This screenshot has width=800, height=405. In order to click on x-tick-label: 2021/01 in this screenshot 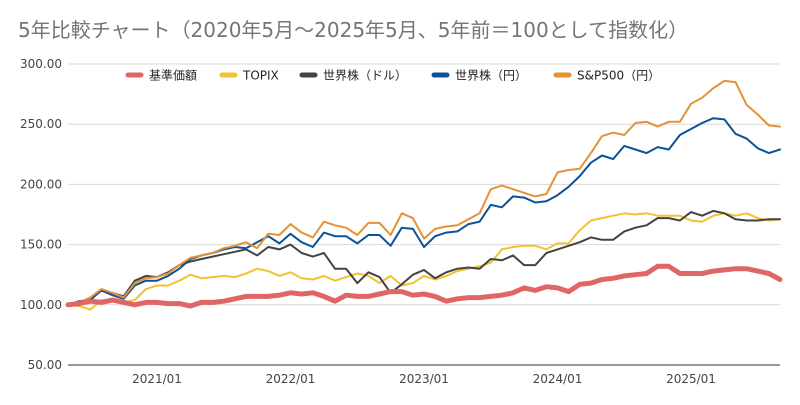, I will do `click(157, 379)`.